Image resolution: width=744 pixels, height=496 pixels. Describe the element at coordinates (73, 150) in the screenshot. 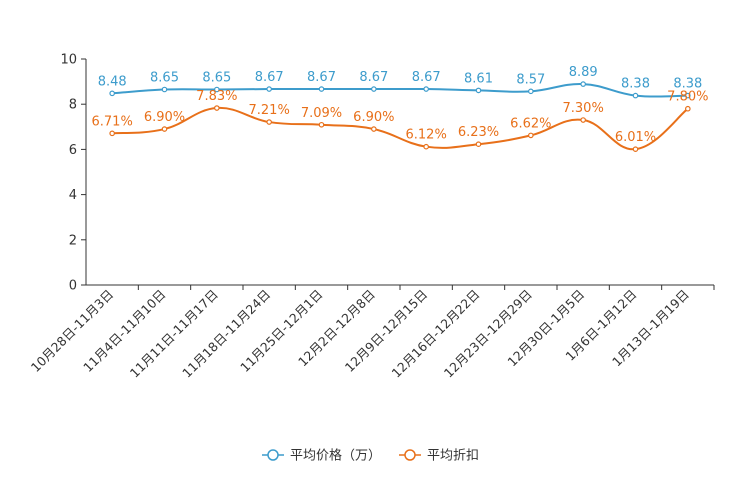

I see `y-tick-label: 6` at that location.